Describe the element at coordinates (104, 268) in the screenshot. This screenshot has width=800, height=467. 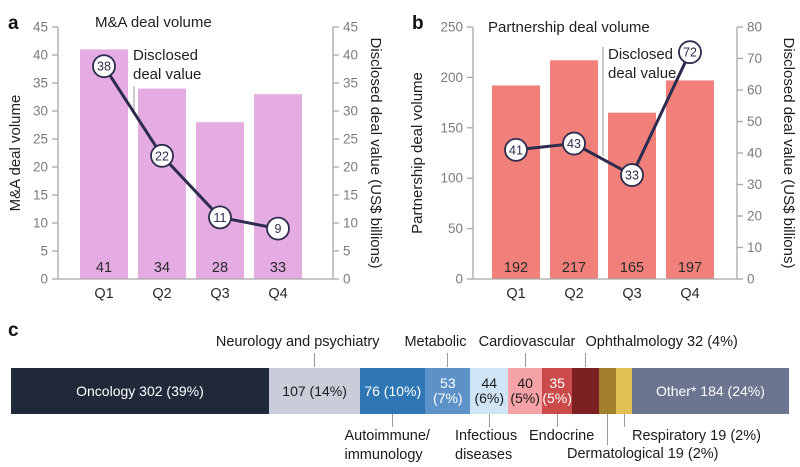
I see `bar-value-label: 41` at that location.